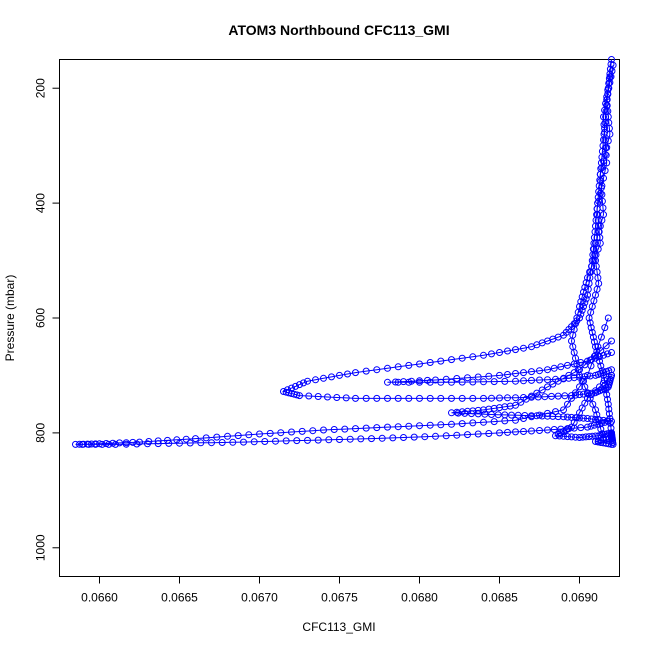 The height and width of the screenshot is (650, 650). I want to click on x-tick-label: 0.0690, so click(579, 598).